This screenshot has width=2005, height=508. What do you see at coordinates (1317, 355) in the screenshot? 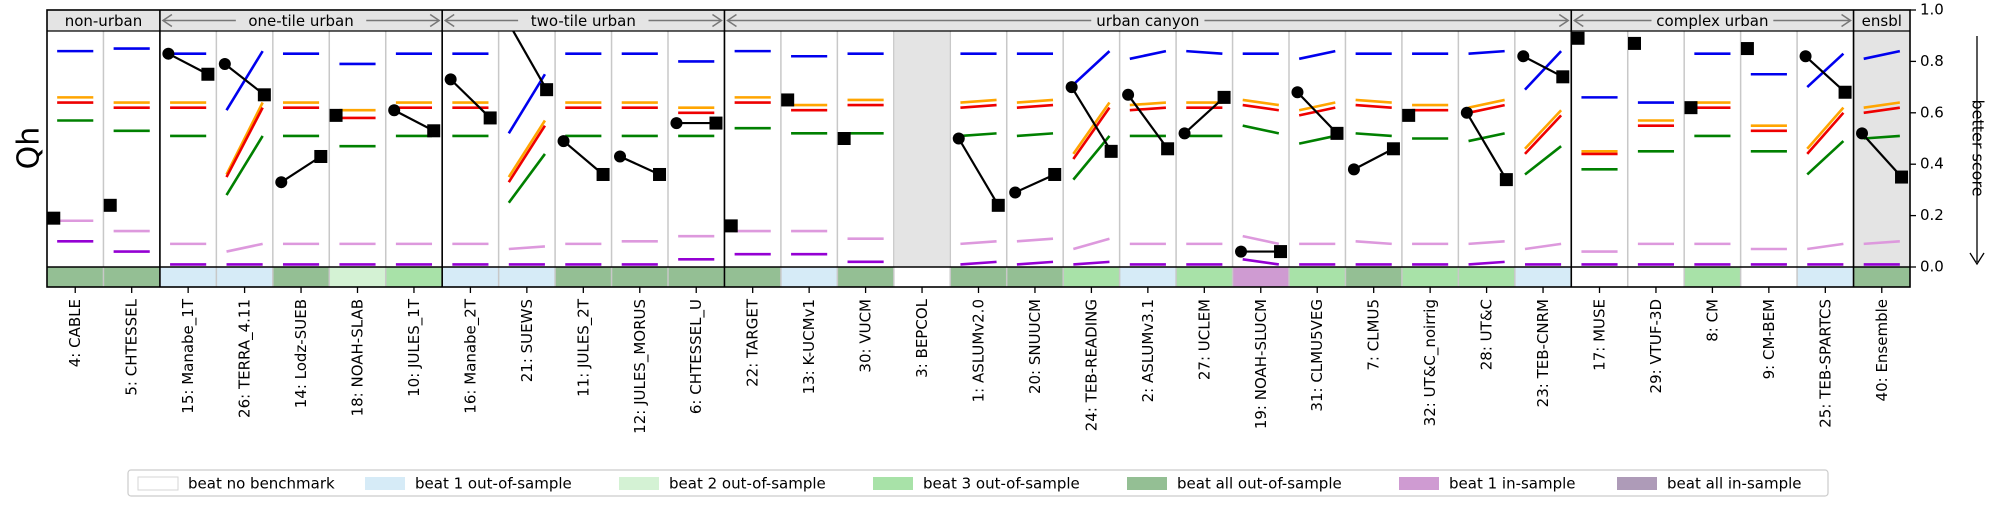
I see `model-label: 31: CLMU5VEG` at bounding box center [1317, 355].